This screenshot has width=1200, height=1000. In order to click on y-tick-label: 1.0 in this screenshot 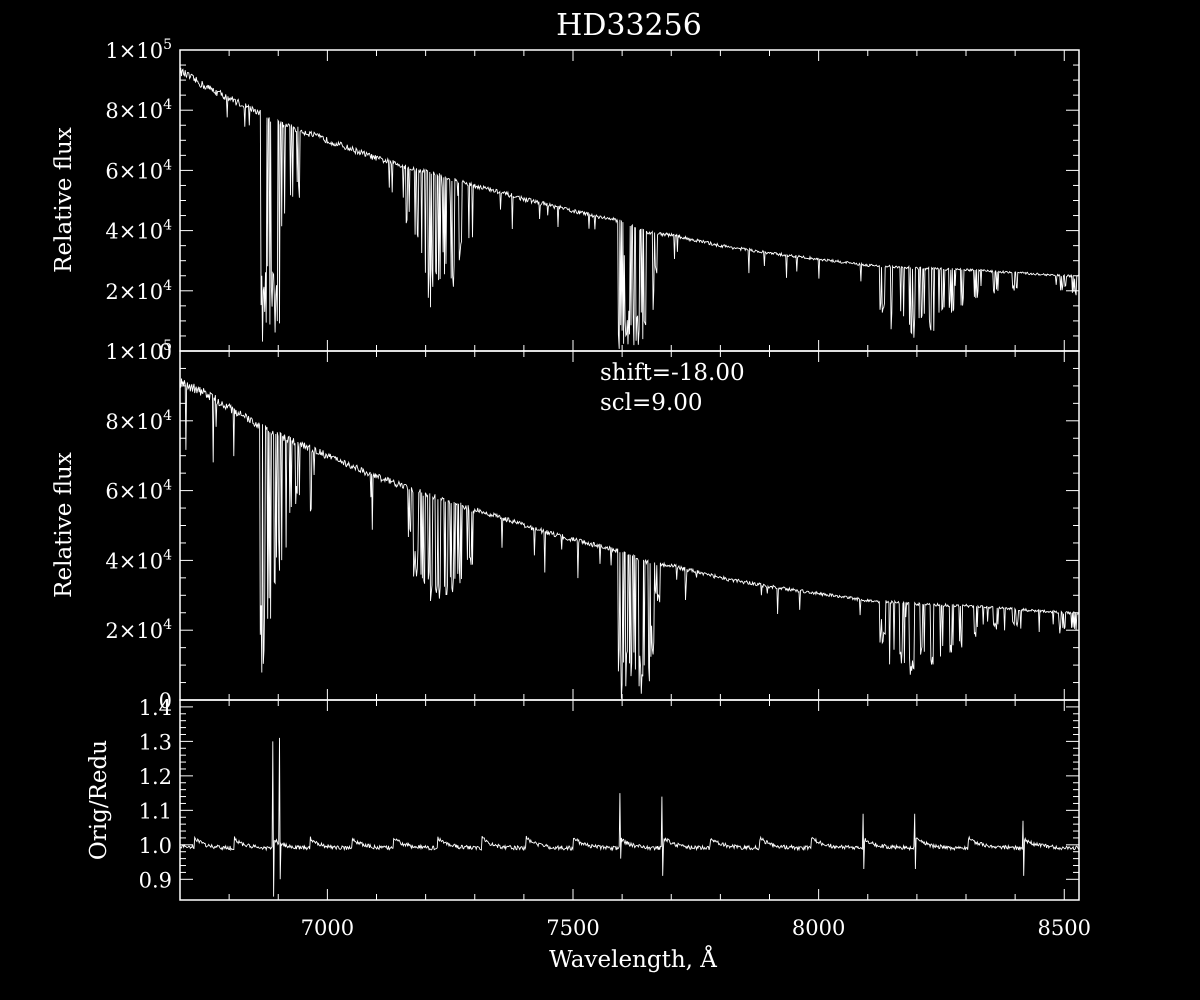, I will do `click(155, 846)`.